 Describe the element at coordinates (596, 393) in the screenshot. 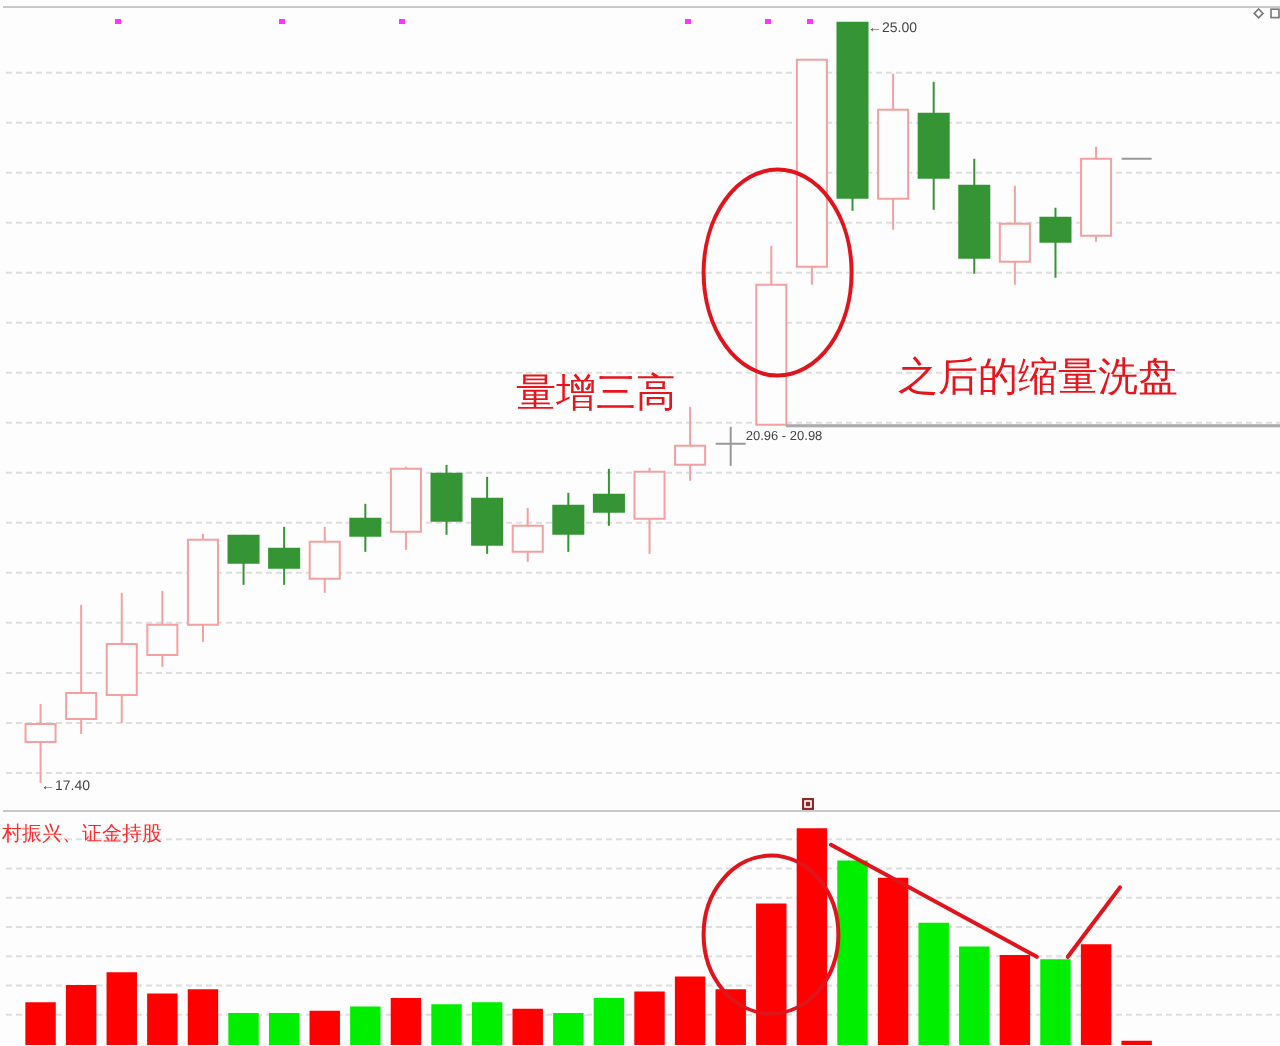

I see `annotation: 量增三高` at that location.